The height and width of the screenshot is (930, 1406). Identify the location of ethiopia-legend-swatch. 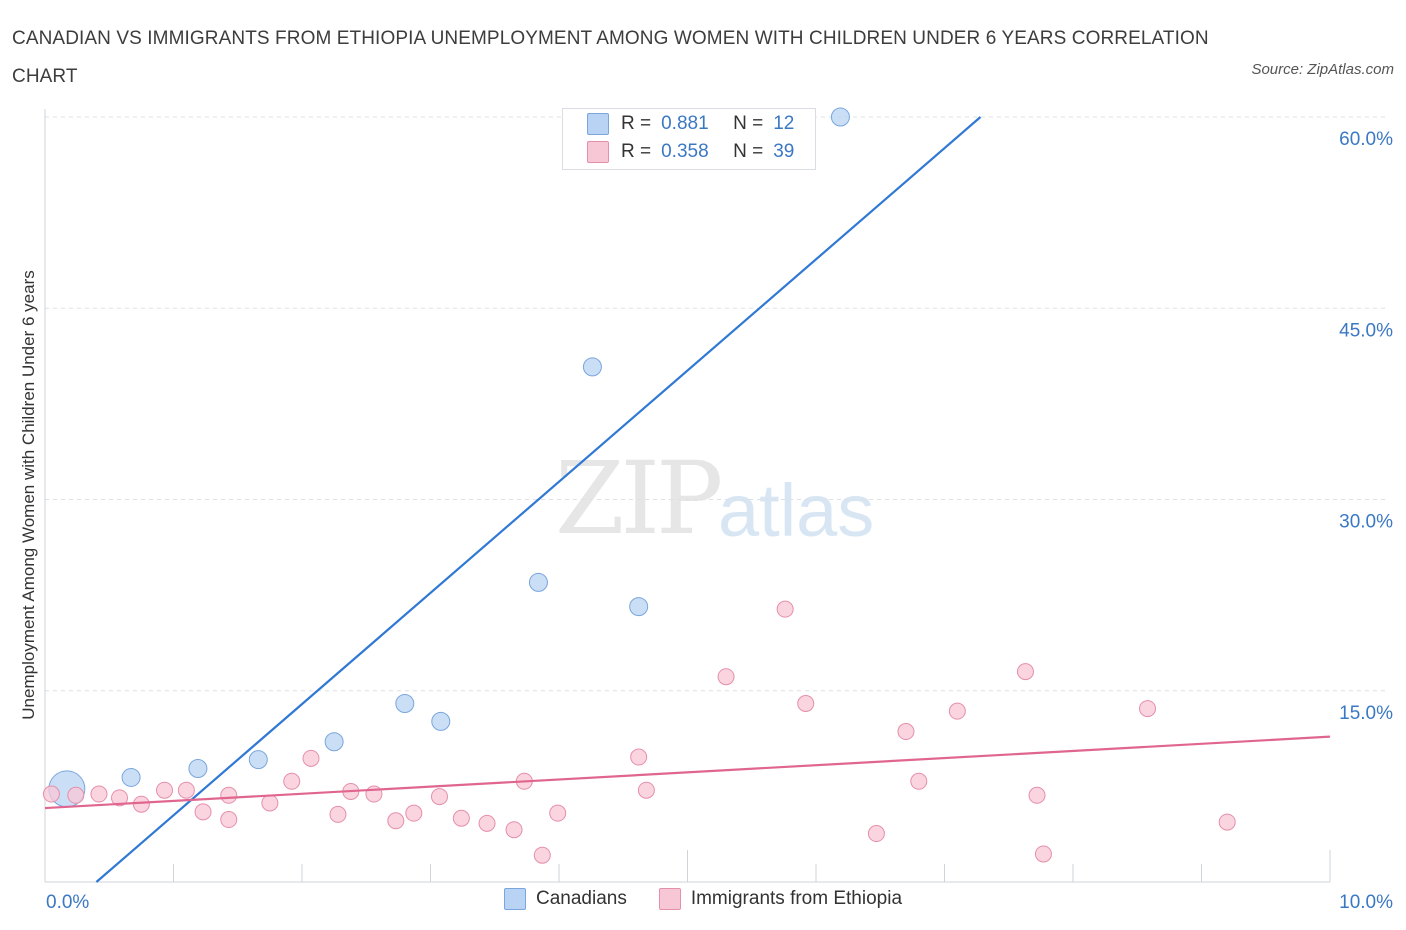
(669, 899).